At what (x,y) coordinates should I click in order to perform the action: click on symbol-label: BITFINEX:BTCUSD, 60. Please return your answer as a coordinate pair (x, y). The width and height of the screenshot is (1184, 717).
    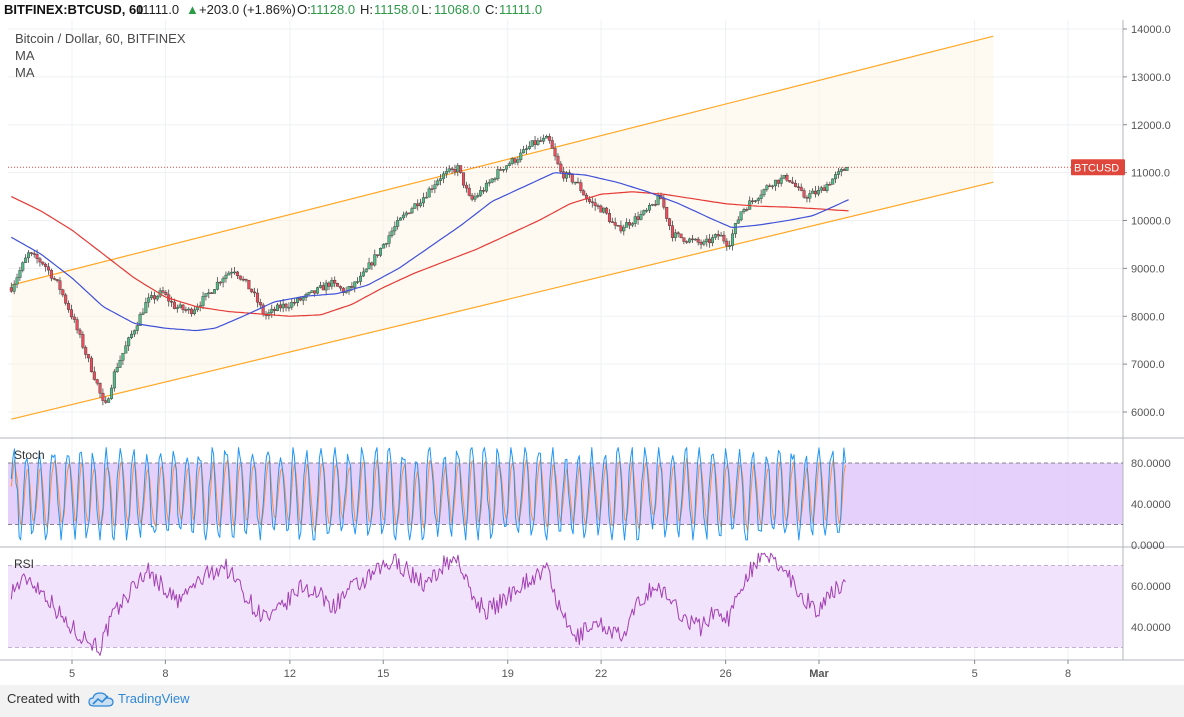
    Looking at the image, I should click on (74, 9).